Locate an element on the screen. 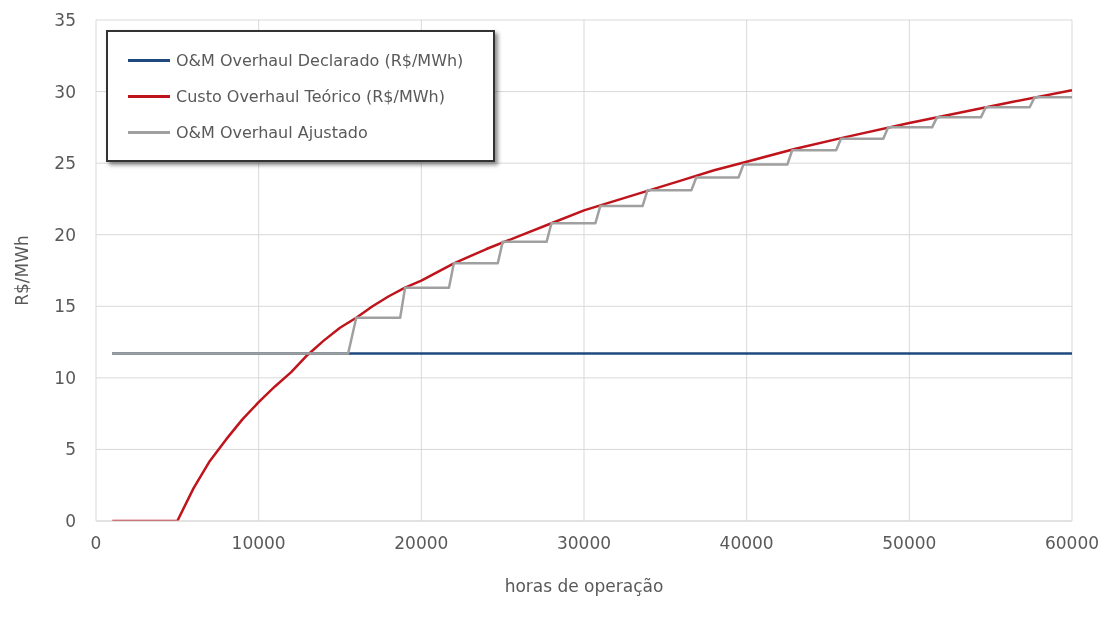 The width and height of the screenshot is (1113, 624). y-tick-label: 30 is located at coordinates (65, 91).